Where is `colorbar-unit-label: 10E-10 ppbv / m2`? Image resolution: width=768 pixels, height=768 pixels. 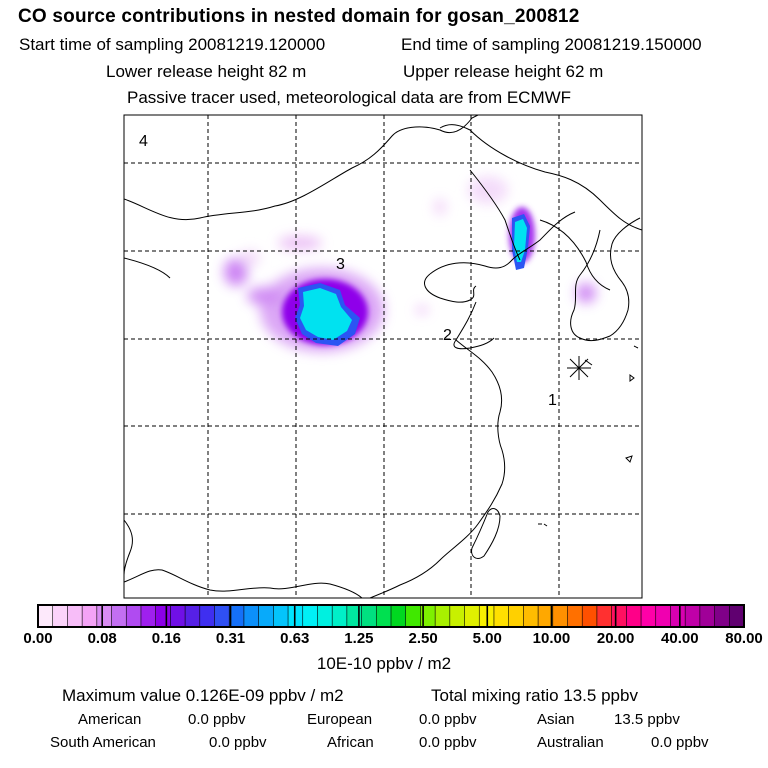 colorbar-unit-label: 10E-10 ppbv / m2 is located at coordinates (384, 663).